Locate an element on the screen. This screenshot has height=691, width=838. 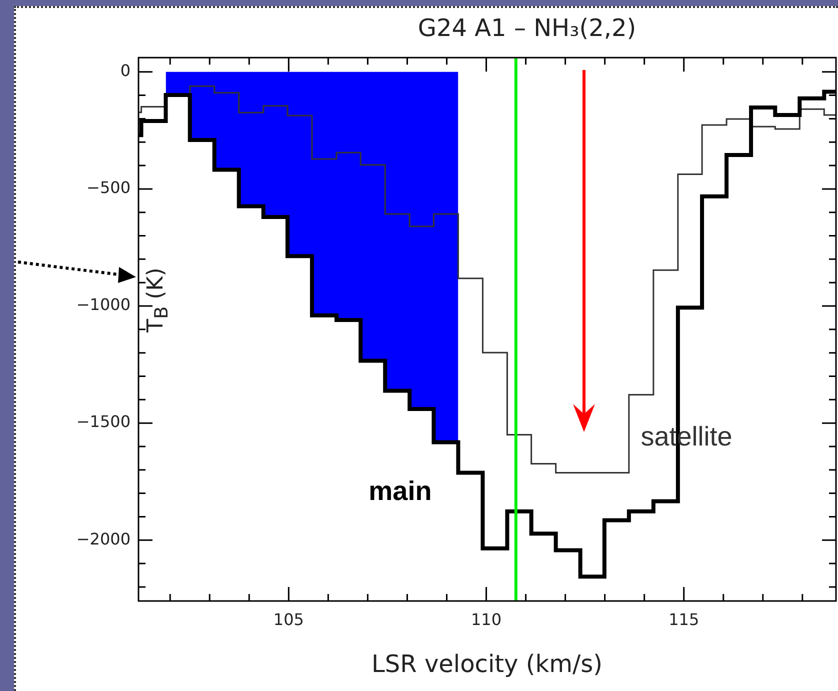
x-tick-label: 115 is located at coordinates (684, 619).